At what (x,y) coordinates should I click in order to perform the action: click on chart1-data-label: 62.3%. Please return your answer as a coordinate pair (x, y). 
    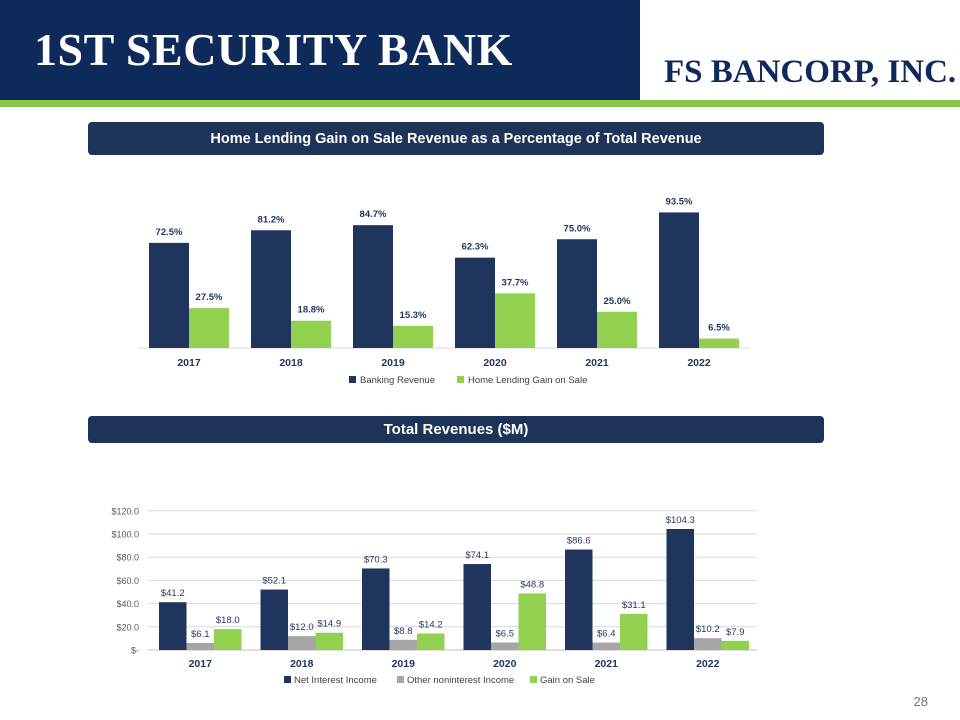
    Looking at the image, I should click on (475, 247).